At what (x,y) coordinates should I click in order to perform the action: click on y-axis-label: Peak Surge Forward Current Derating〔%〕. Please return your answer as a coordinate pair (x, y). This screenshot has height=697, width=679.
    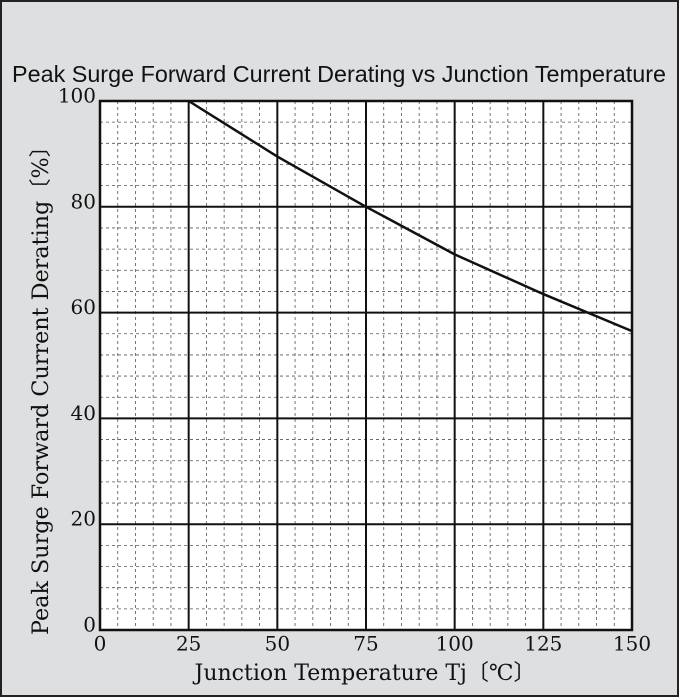
    Looking at the image, I should click on (41, 385).